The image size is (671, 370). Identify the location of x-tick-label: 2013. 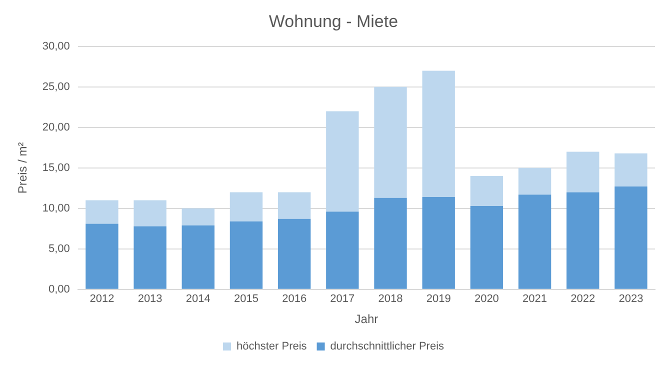
(150, 299).